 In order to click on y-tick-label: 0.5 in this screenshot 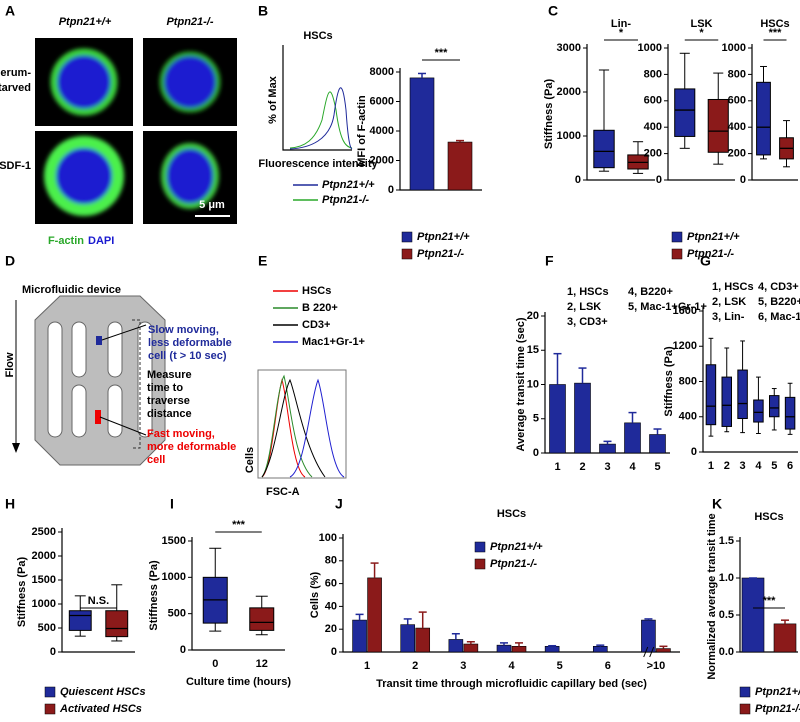, I will do `click(726, 615)`.